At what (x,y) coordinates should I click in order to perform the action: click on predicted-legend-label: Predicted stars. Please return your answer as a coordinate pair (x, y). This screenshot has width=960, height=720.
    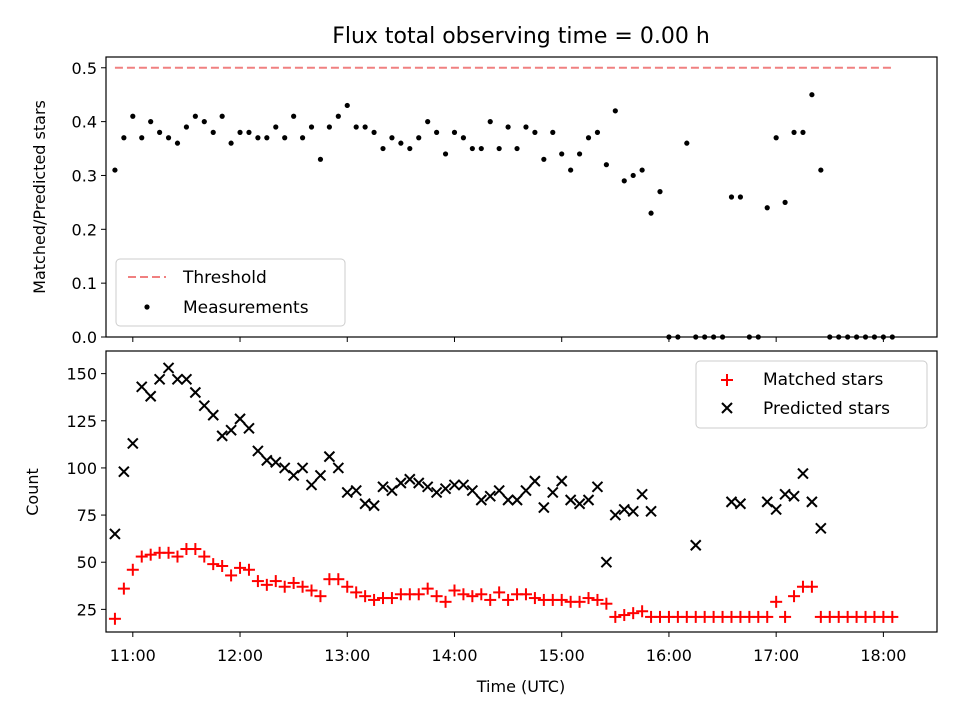
    Looking at the image, I should click on (826, 409).